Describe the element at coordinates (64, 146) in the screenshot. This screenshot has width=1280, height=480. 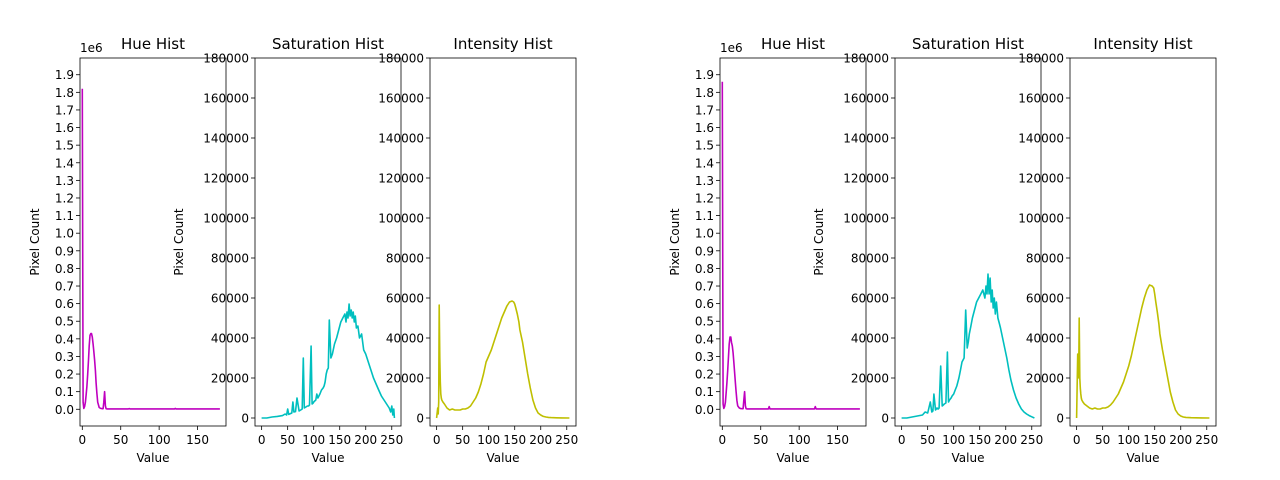
I see `y-tick-label: 1.5` at that location.